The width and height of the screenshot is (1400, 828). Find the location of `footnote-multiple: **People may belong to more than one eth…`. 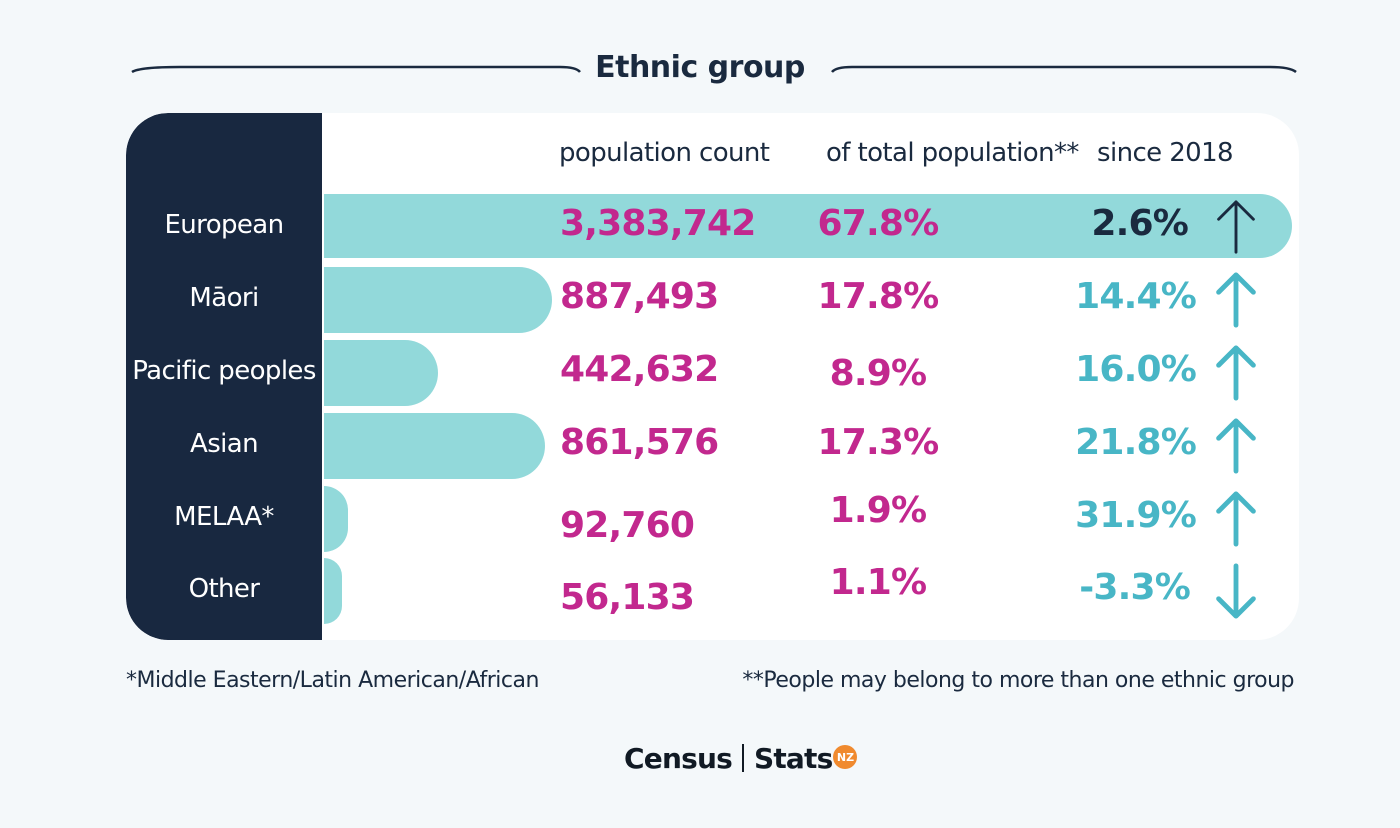

footnote-multiple: **People may belong to more than one eth… is located at coordinates (1018, 680).